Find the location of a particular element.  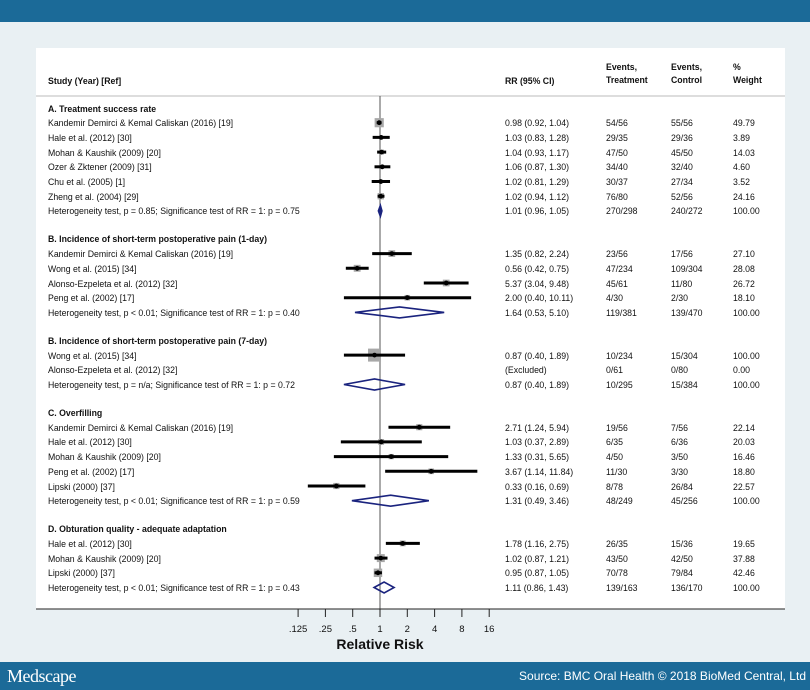

rr-ci-value: 1.01 (0.96, 1.05) is located at coordinates (537, 211).